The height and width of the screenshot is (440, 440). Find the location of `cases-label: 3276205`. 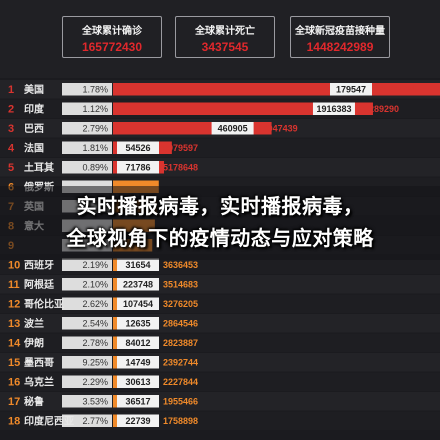

cases-label: 3276205 is located at coordinates (180, 304).